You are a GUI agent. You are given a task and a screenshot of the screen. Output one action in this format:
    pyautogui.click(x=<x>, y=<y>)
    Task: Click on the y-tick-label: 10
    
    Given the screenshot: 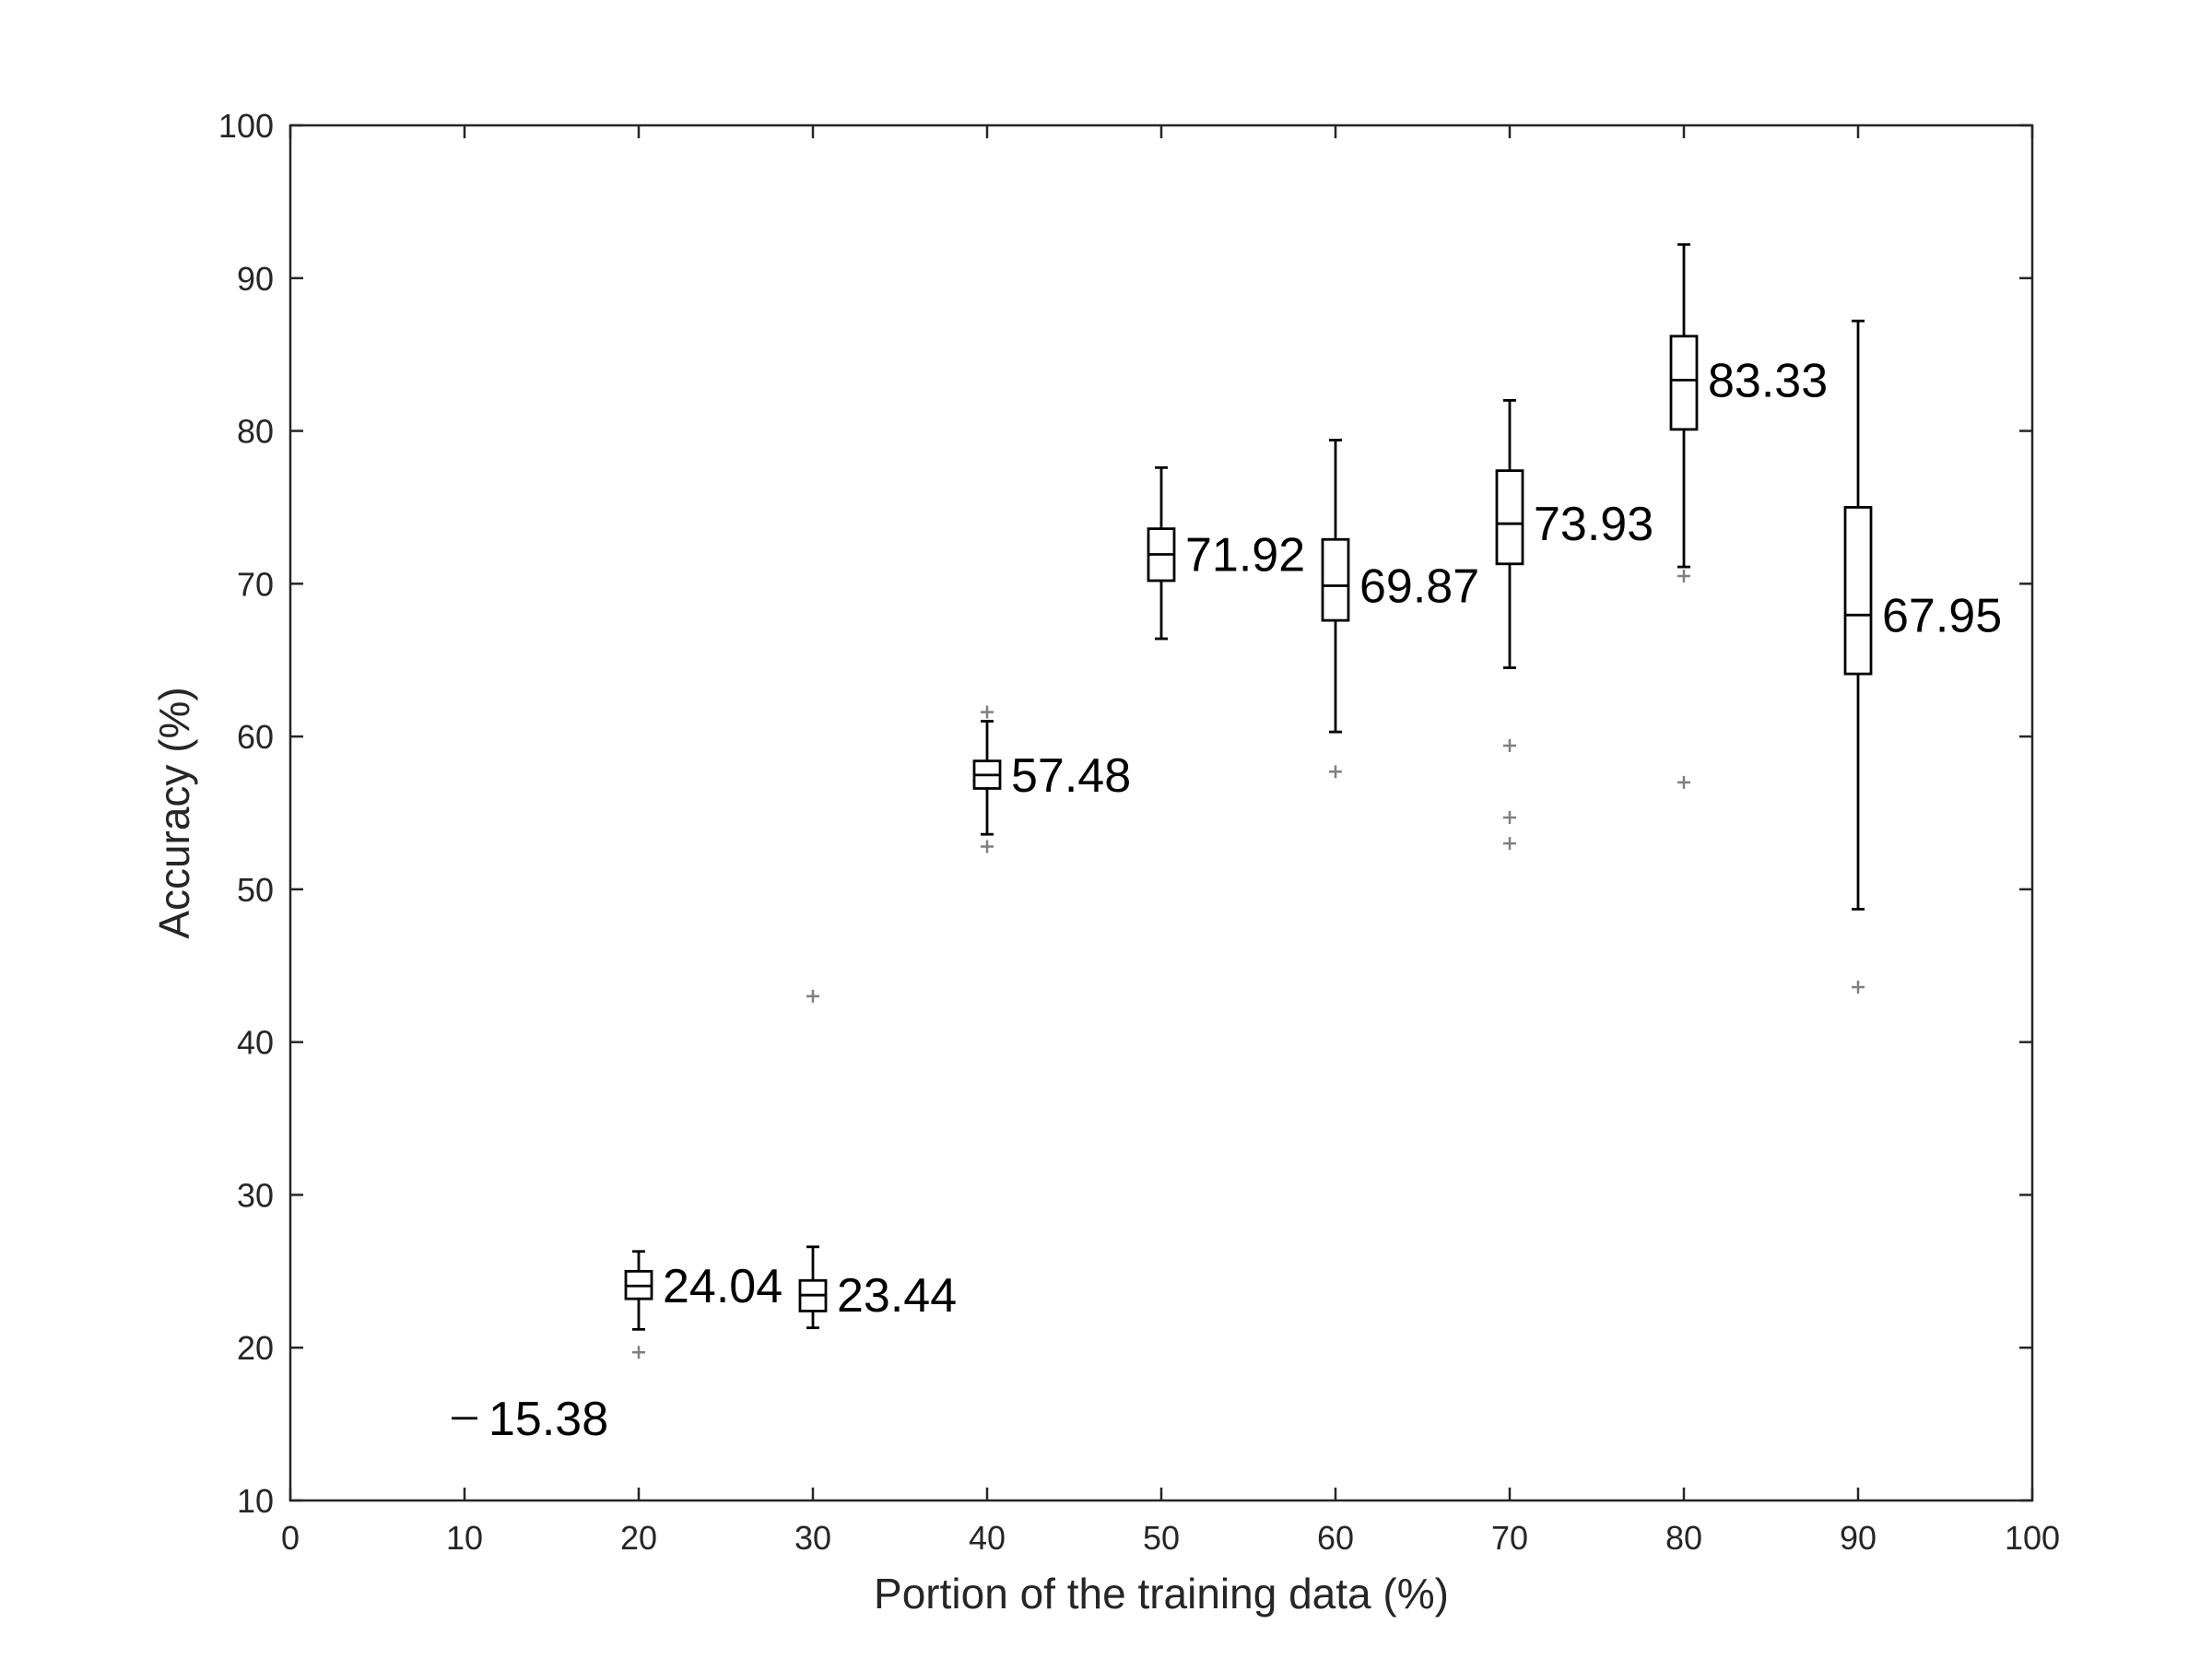 What is the action you would take?
    pyautogui.click(x=255, y=1501)
    